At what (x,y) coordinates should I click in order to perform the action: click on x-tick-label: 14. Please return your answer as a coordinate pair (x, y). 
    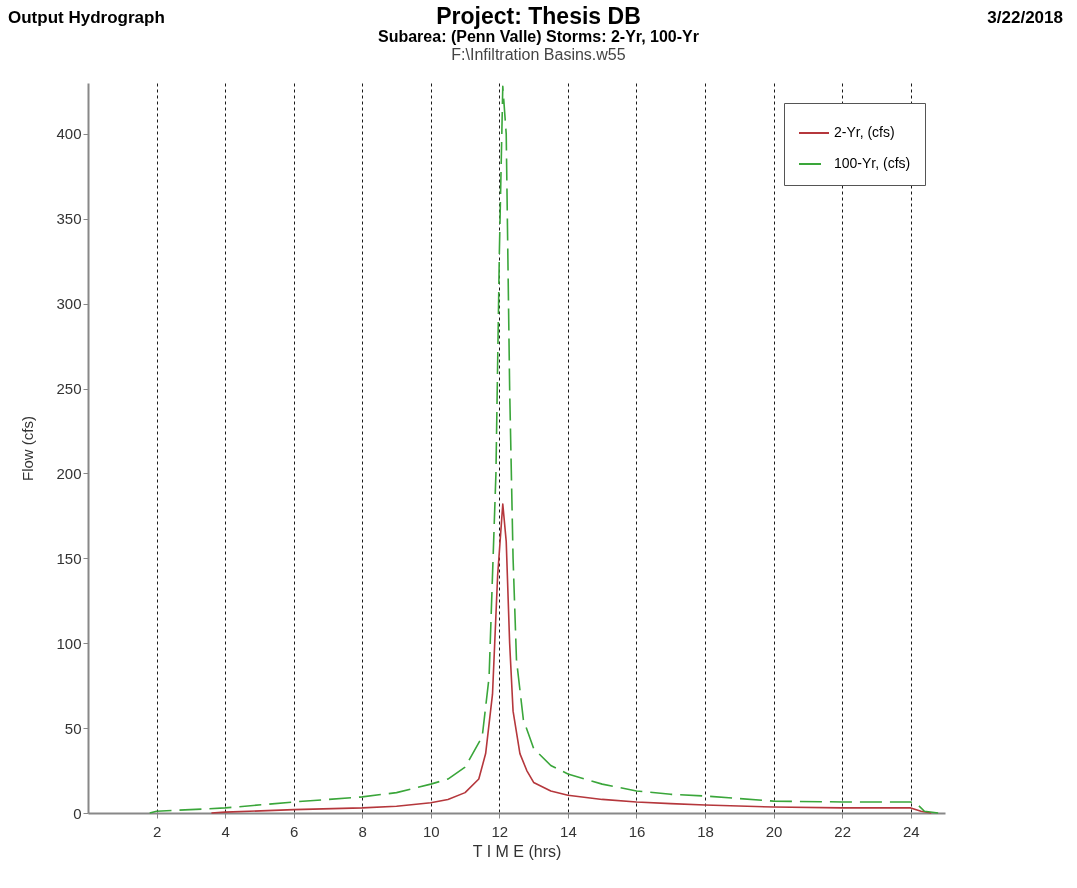
    Looking at the image, I should click on (568, 831).